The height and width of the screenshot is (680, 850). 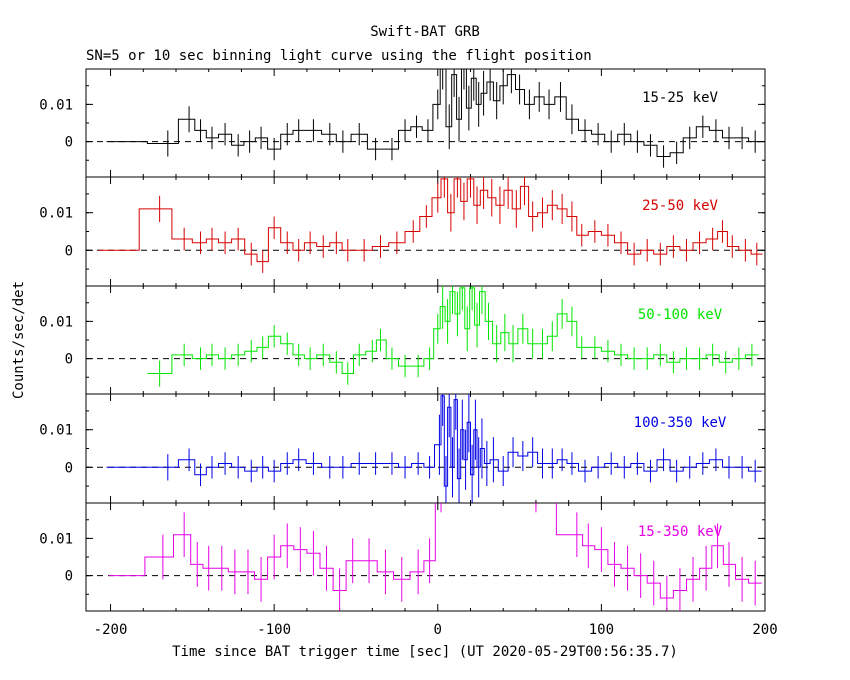 I want to click on panel-0: 0 0.01 15-25 keV, so click(x=402, y=123).